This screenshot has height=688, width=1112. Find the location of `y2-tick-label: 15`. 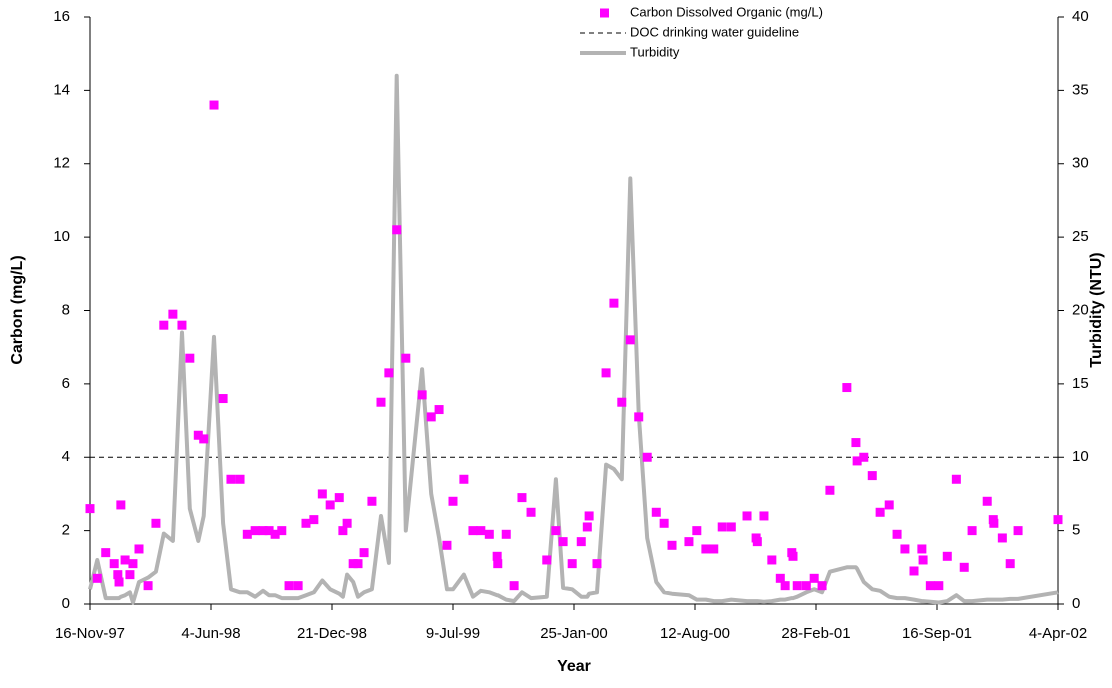

y2-tick-label: 15 is located at coordinates (1080, 383).